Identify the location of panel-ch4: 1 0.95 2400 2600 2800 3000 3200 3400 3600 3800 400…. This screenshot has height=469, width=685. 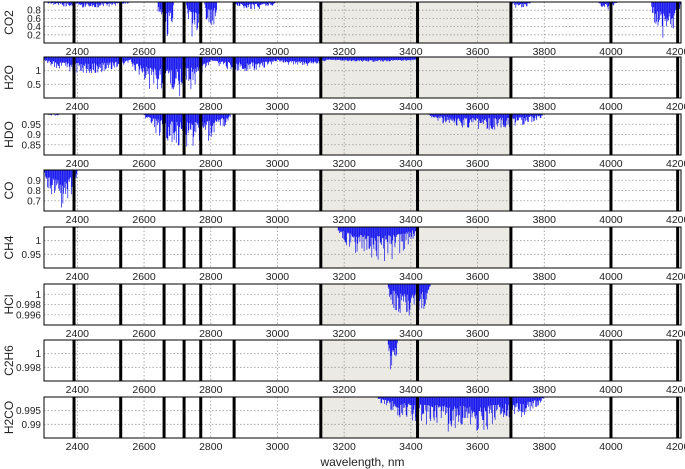
(343, 254).